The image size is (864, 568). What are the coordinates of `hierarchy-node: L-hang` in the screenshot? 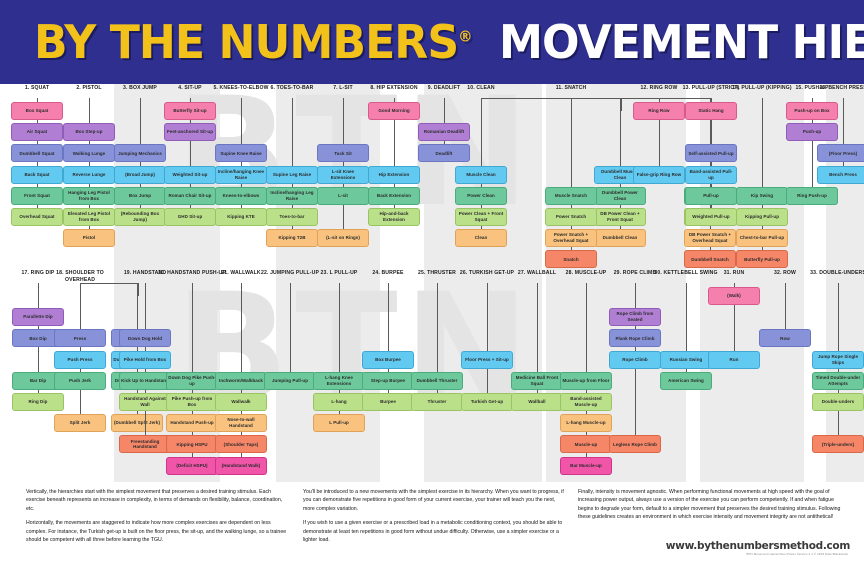 It's located at (339, 402).